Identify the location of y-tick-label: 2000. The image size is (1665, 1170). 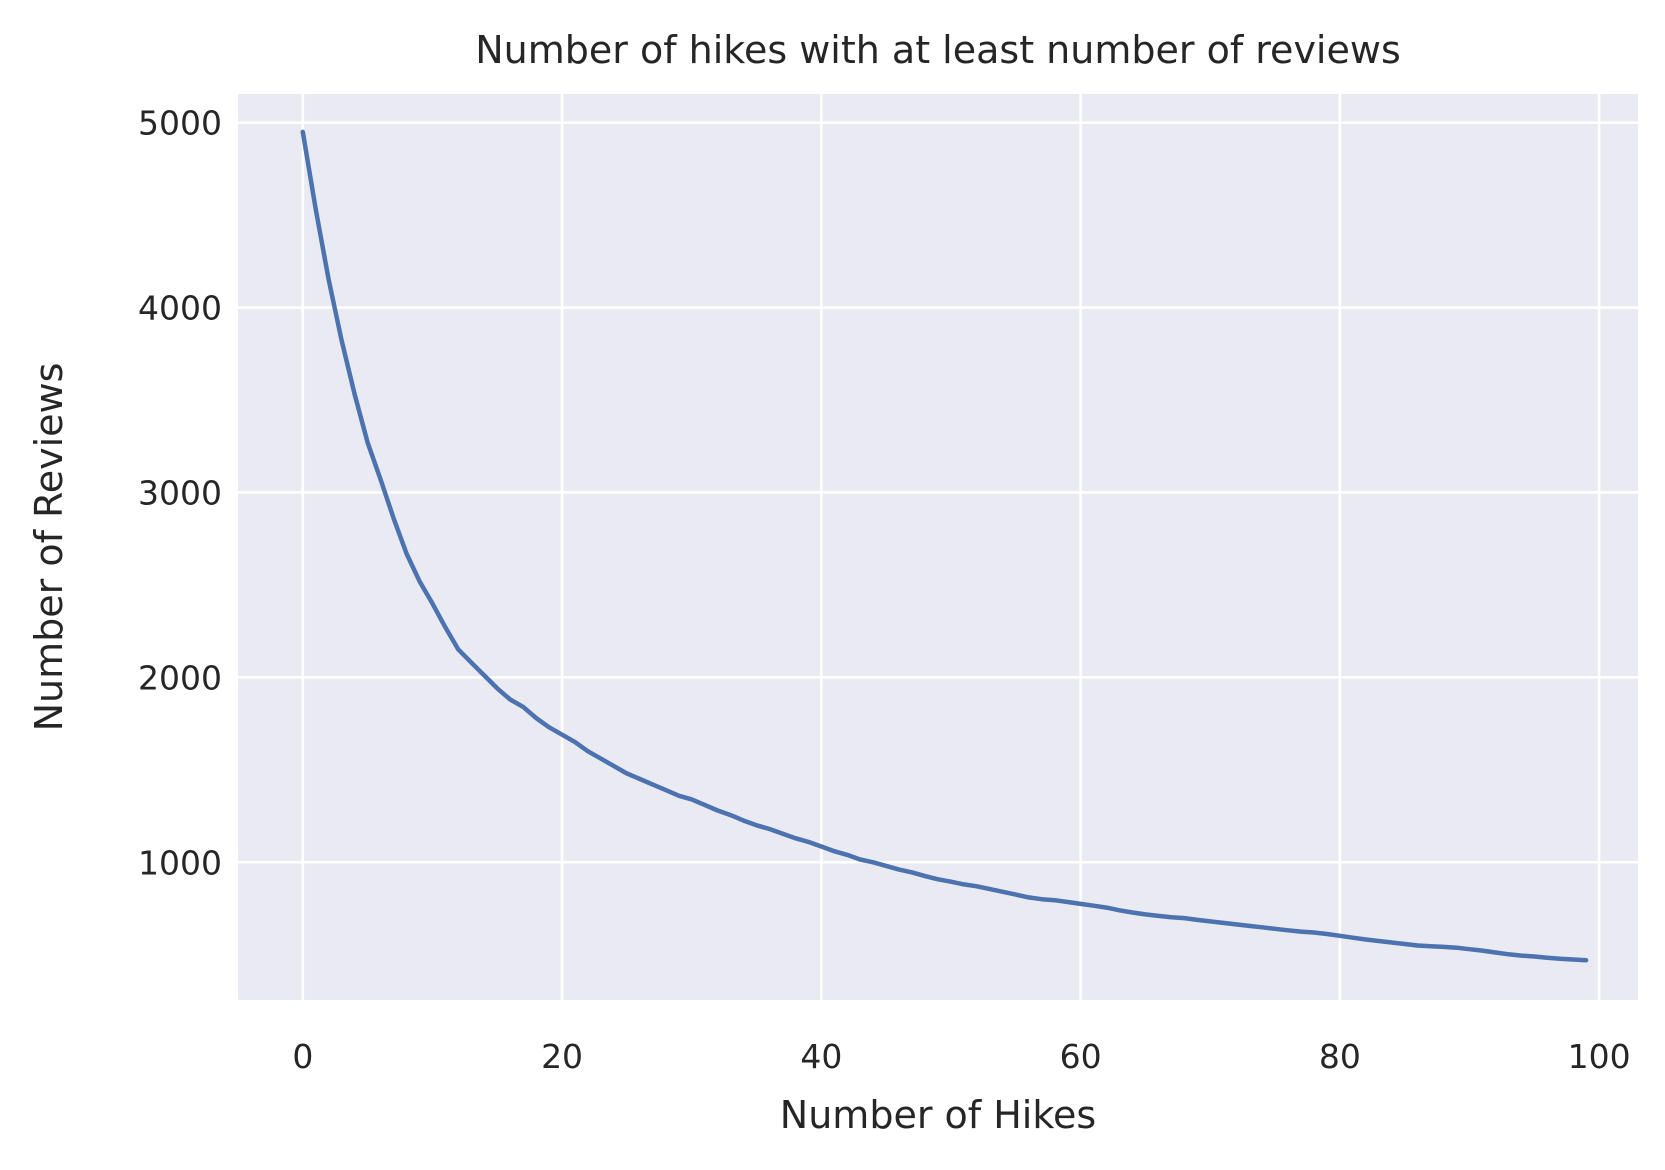
(180, 677).